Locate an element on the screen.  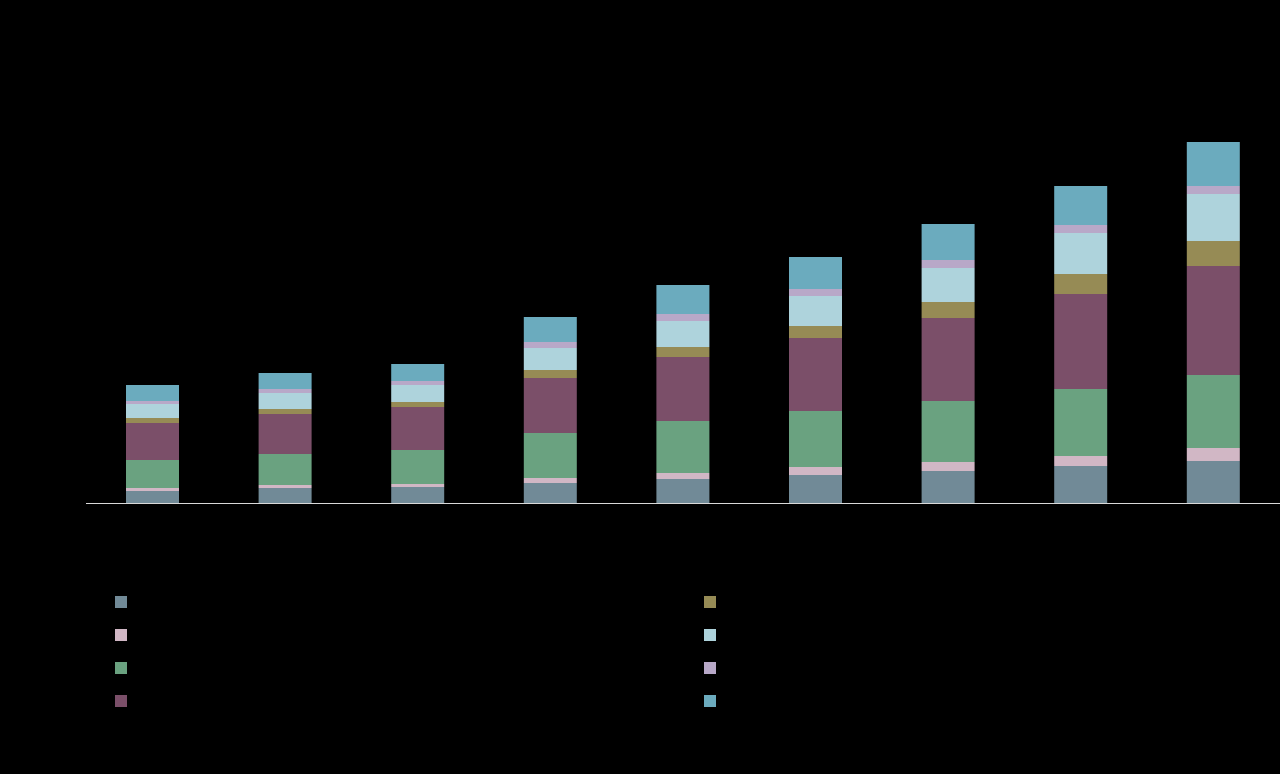
bar-segment-s4-c1 is located at coordinates (285, 411).